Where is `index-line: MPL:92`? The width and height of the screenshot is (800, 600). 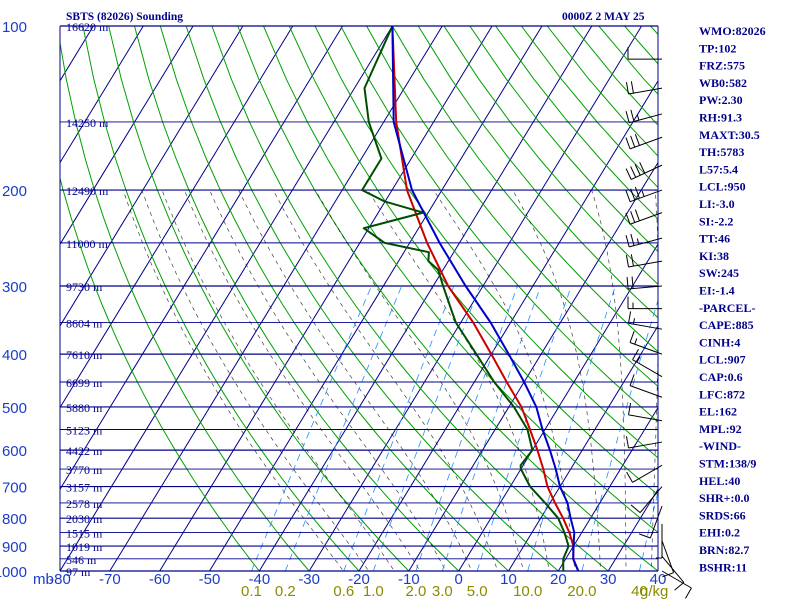 index-line: MPL:92 is located at coordinates (720, 429).